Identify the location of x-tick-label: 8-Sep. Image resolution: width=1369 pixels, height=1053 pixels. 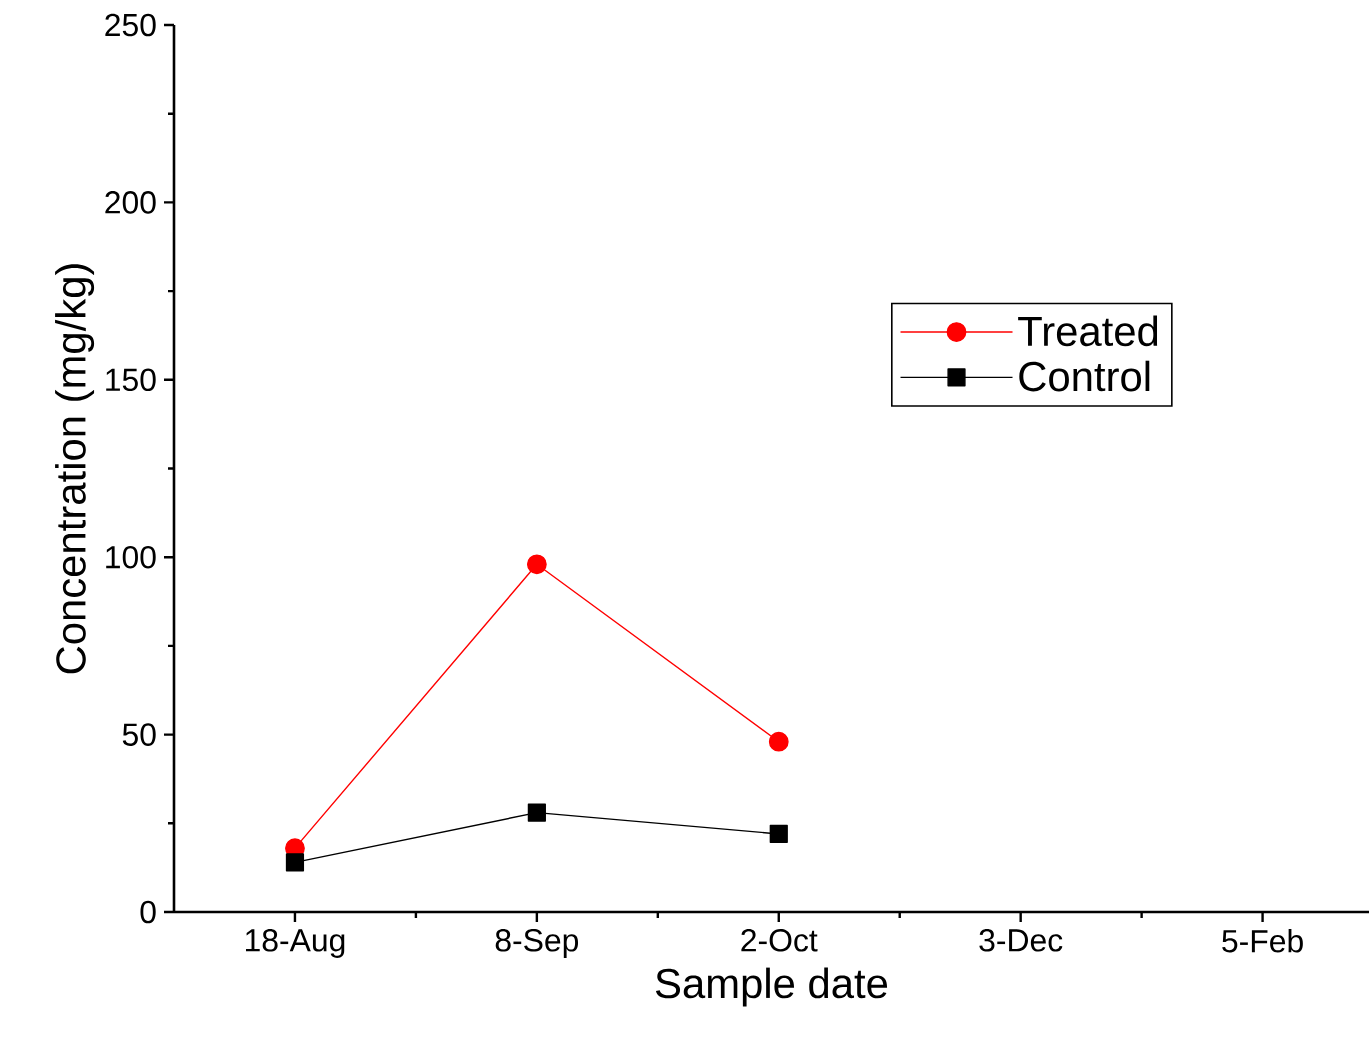
(537, 943).